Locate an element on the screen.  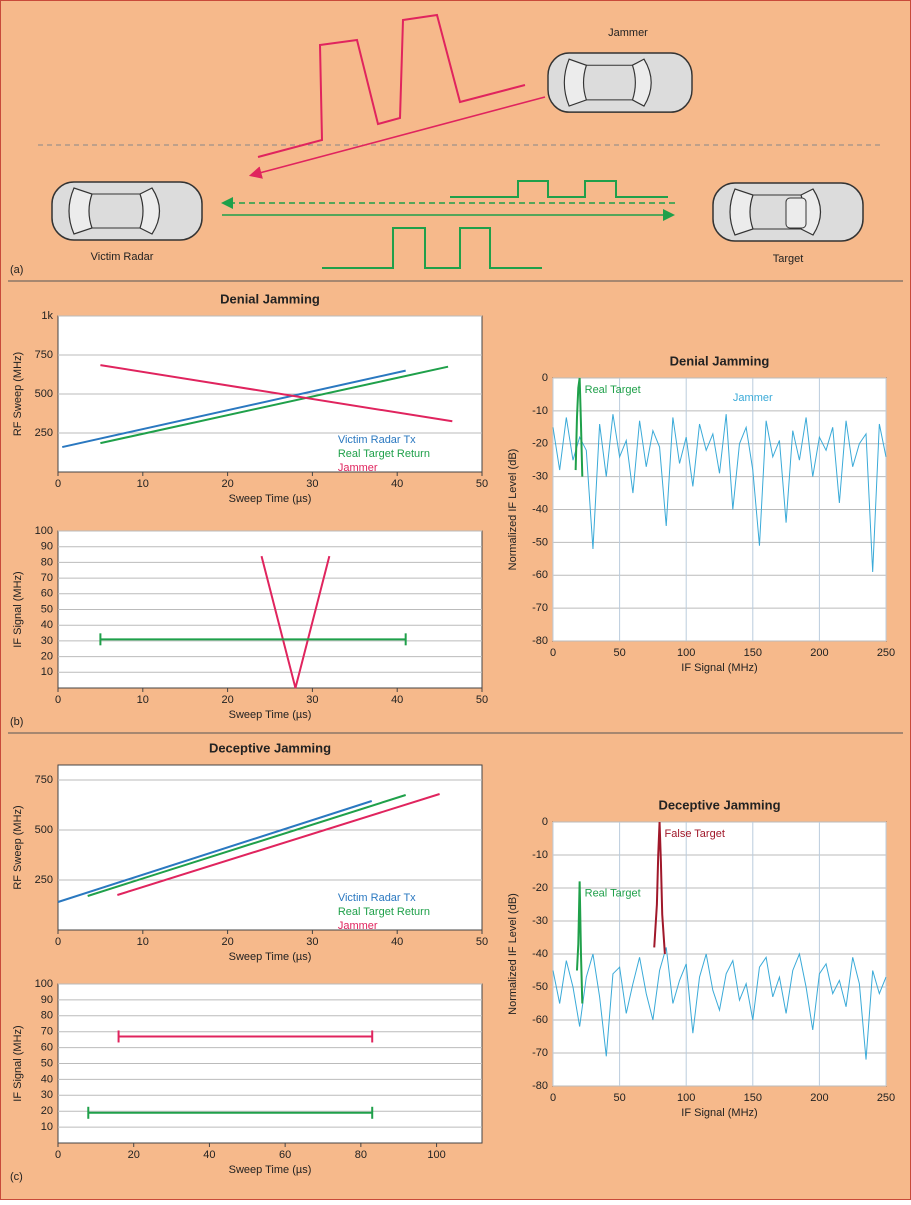
target-label: Target is located at coordinates (788, 259).